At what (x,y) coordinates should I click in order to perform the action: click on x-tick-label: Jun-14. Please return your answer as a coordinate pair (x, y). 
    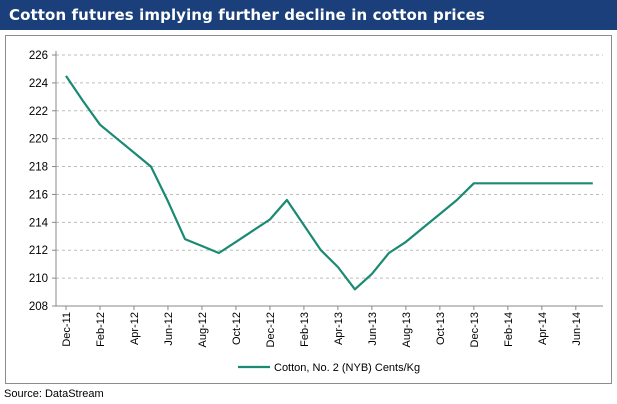
    Looking at the image, I should click on (577, 329).